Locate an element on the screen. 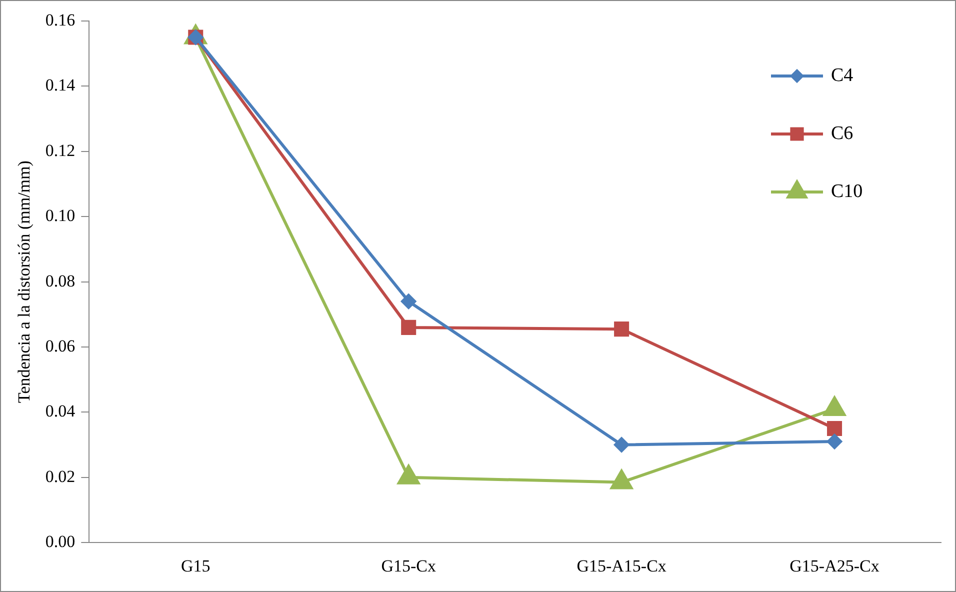 The image size is (956, 592). y-tick-label: 0.12 is located at coordinates (60, 150).